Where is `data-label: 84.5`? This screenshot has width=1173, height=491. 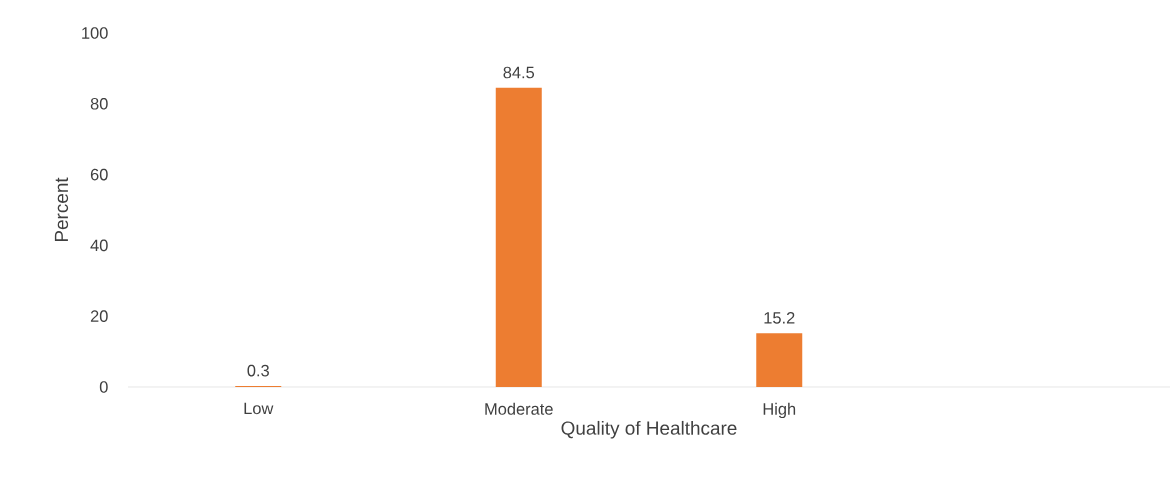 data-label: 84.5 is located at coordinates (519, 72).